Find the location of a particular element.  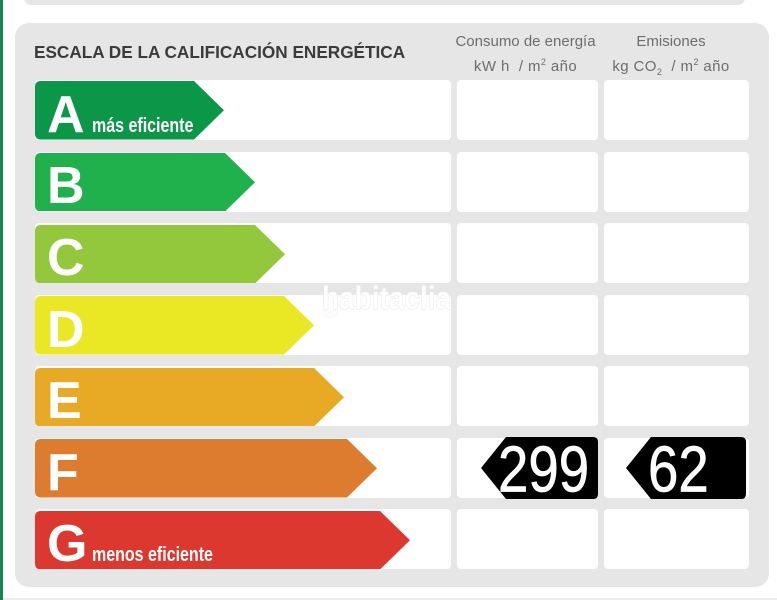

svg-text: habitaclia is located at coordinates (386, 298).